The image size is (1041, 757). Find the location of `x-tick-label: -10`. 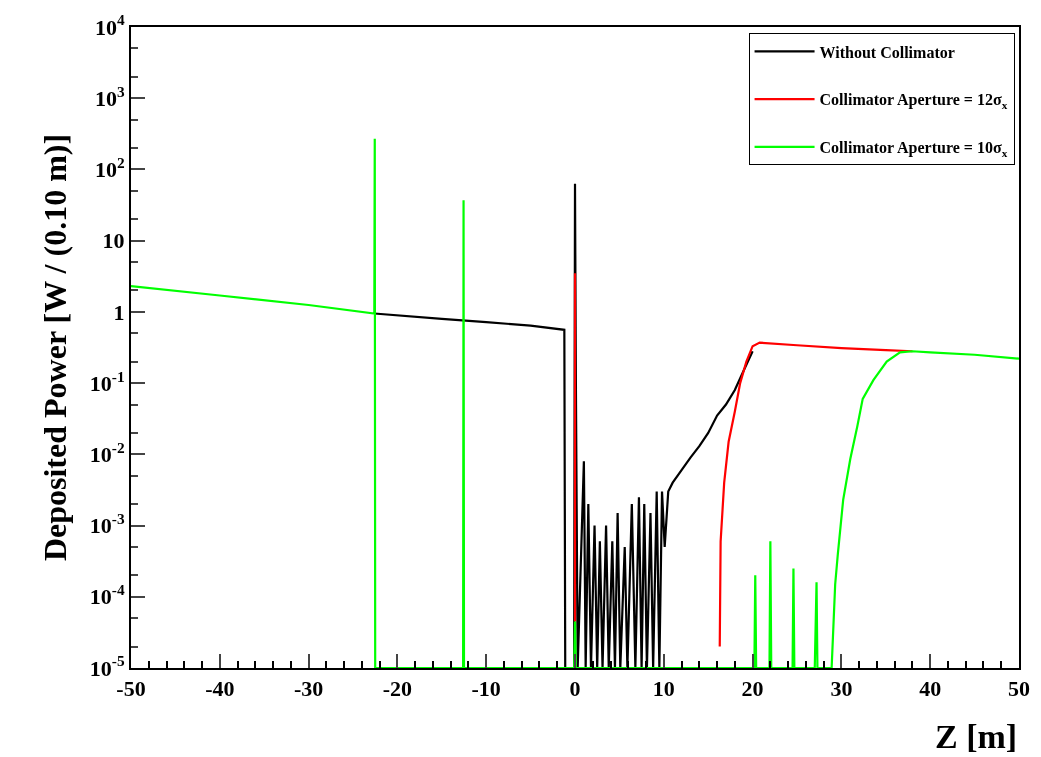

x-tick-label: -10 is located at coordinates (486, 689).